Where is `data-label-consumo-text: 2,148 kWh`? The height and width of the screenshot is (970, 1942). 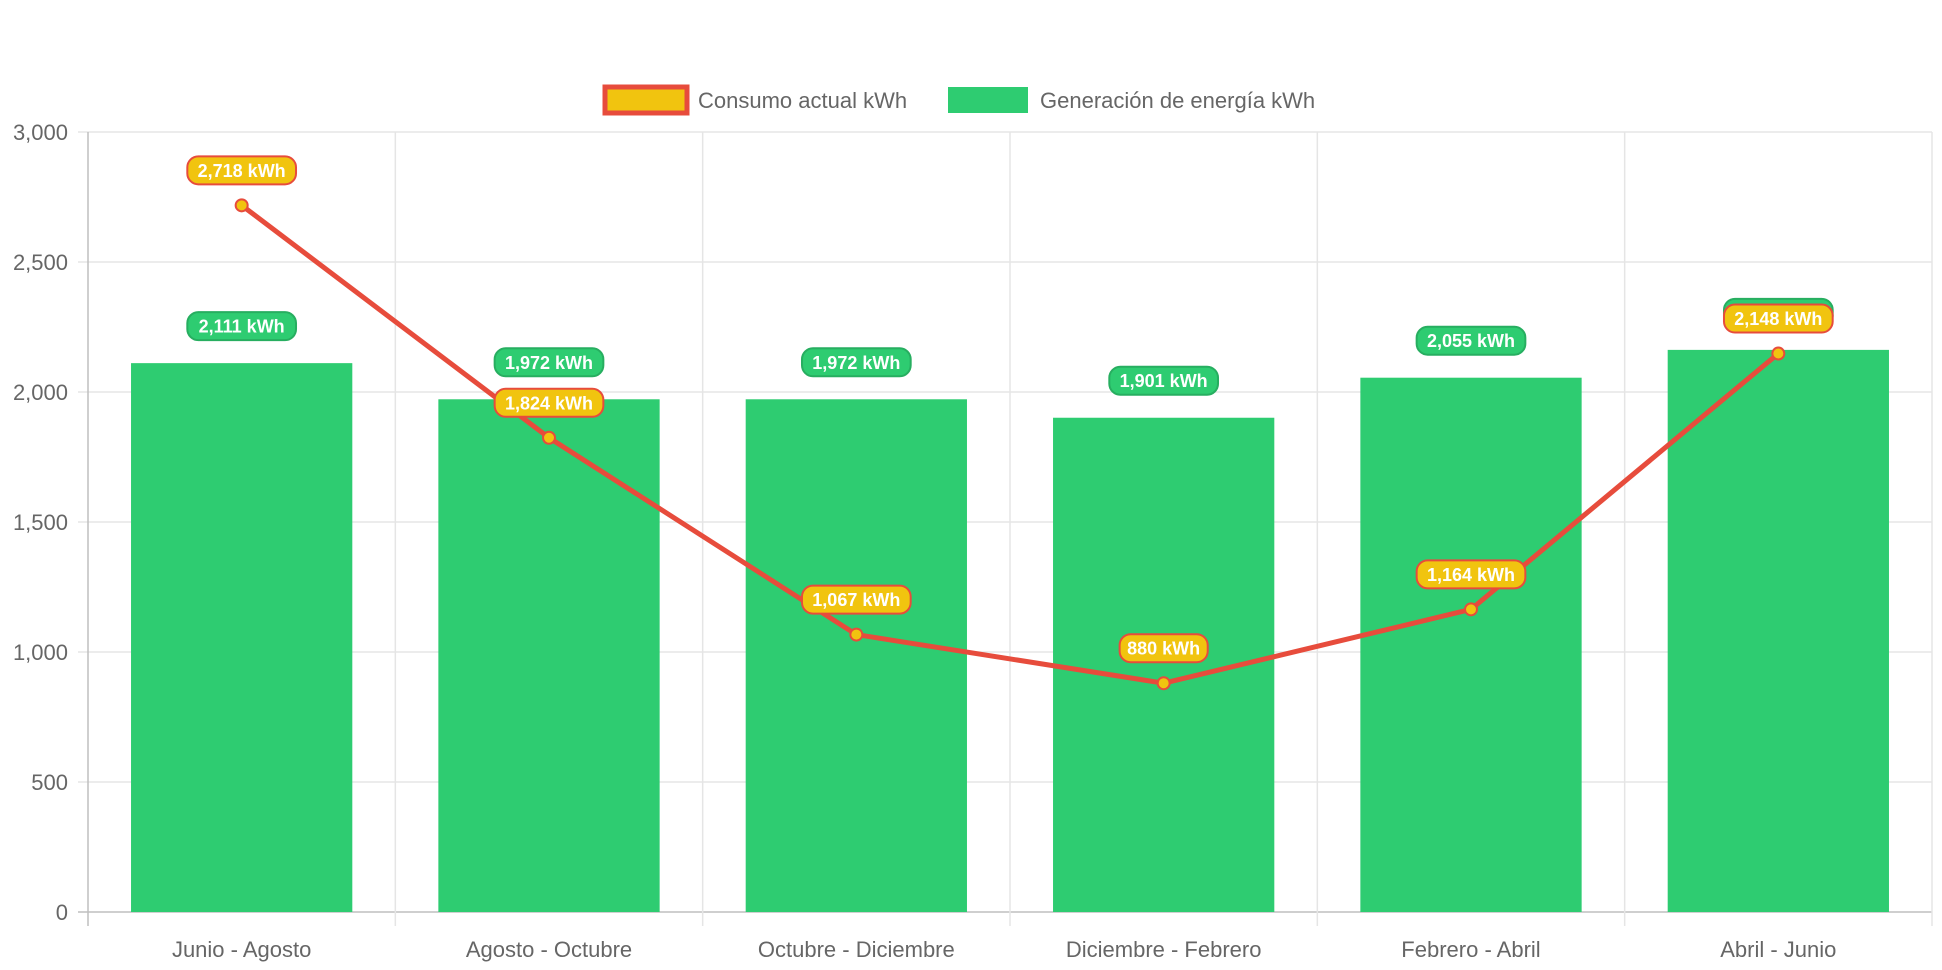
data-label-consumo-text: 2,148 kWh is located at coordinates (1778, 319).